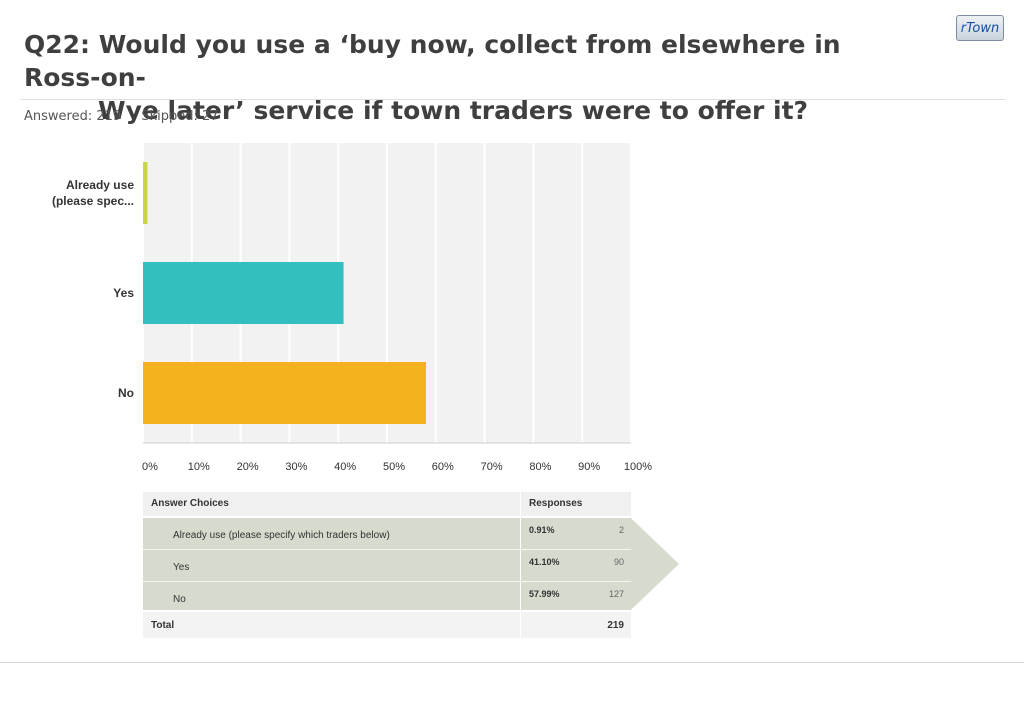  Describe the element at coordinates (248, 467) in the screenshot. I see `x-tick-label: 20%` at that location.